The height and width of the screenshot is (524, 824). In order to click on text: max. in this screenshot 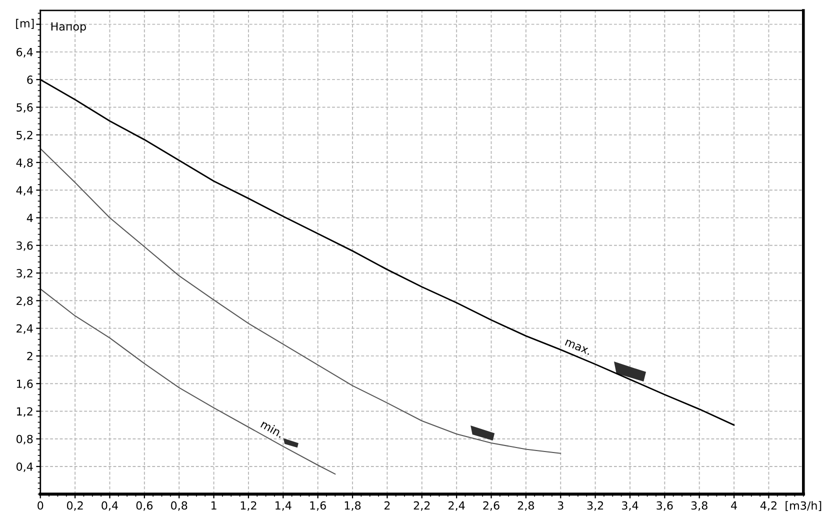, I will do `click(577, 347)`.